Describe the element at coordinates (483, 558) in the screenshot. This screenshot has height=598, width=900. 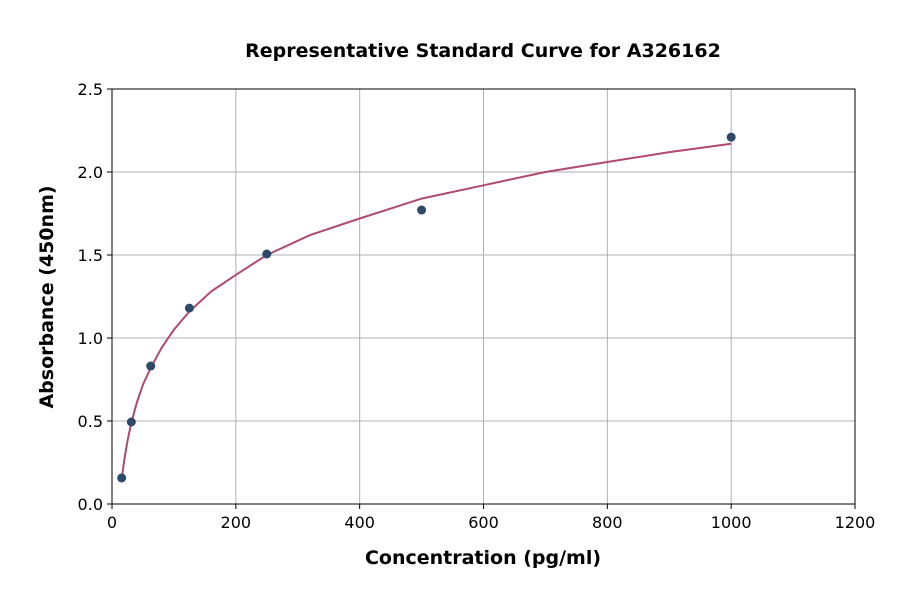
I see `x-axis-label: Concentration (pg/ml)` at that location.